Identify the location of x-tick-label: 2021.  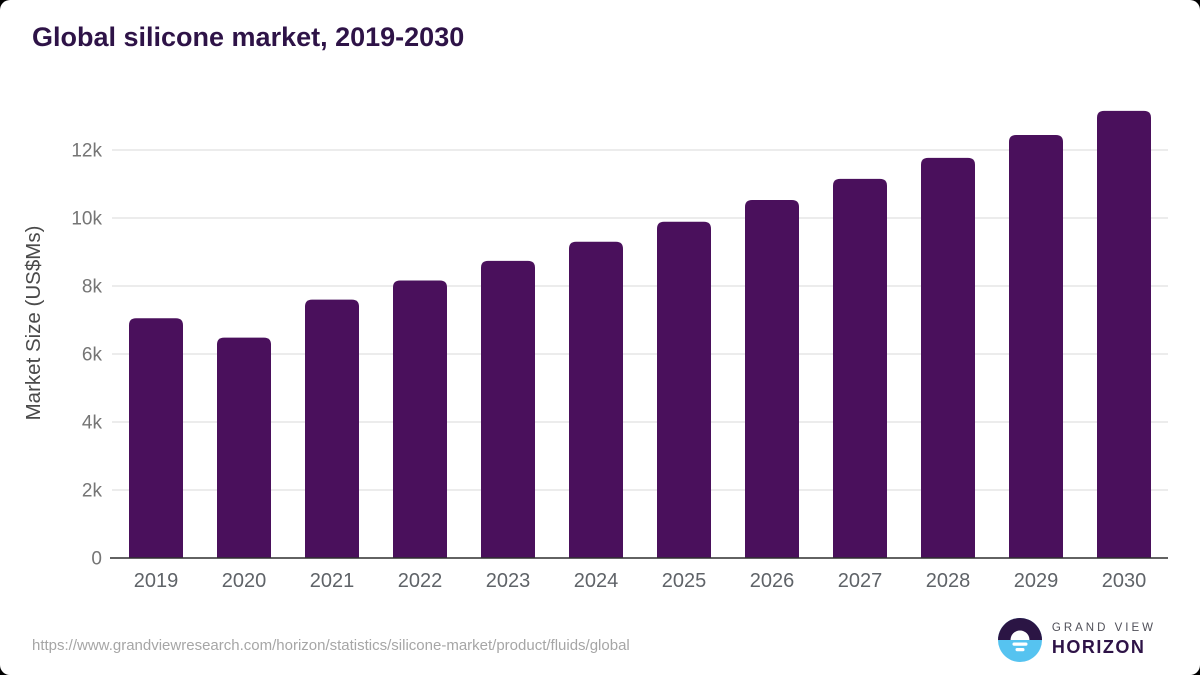
(332, 581).